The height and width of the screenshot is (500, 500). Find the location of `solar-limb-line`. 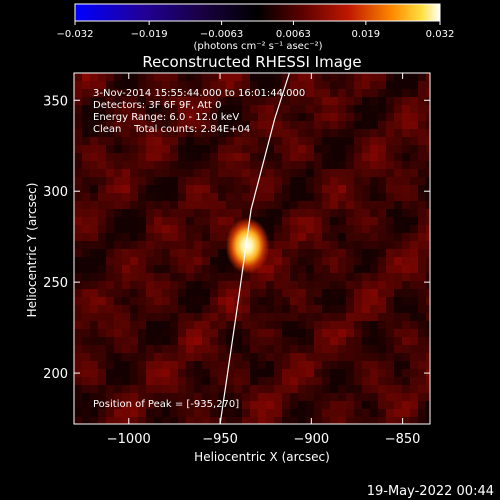

solar-limb-line is located at coordinates (254, 248).